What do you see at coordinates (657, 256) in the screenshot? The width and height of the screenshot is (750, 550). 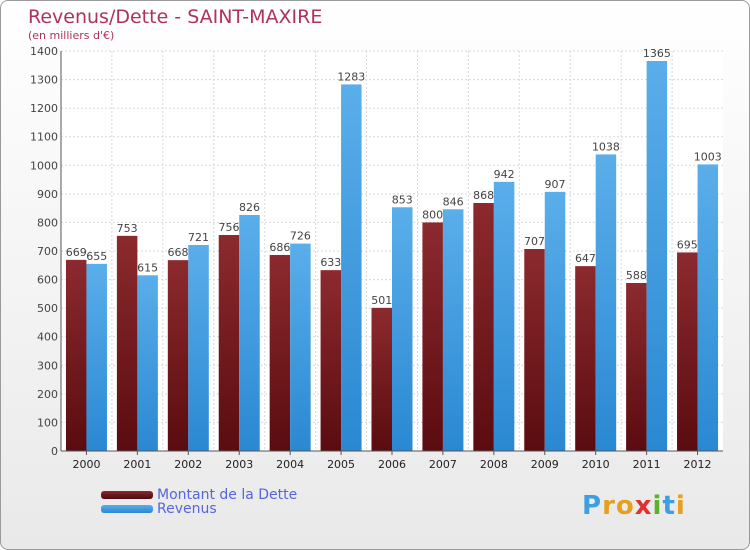 I see `bar-revenue-2011` at bounding box center [657, 256].